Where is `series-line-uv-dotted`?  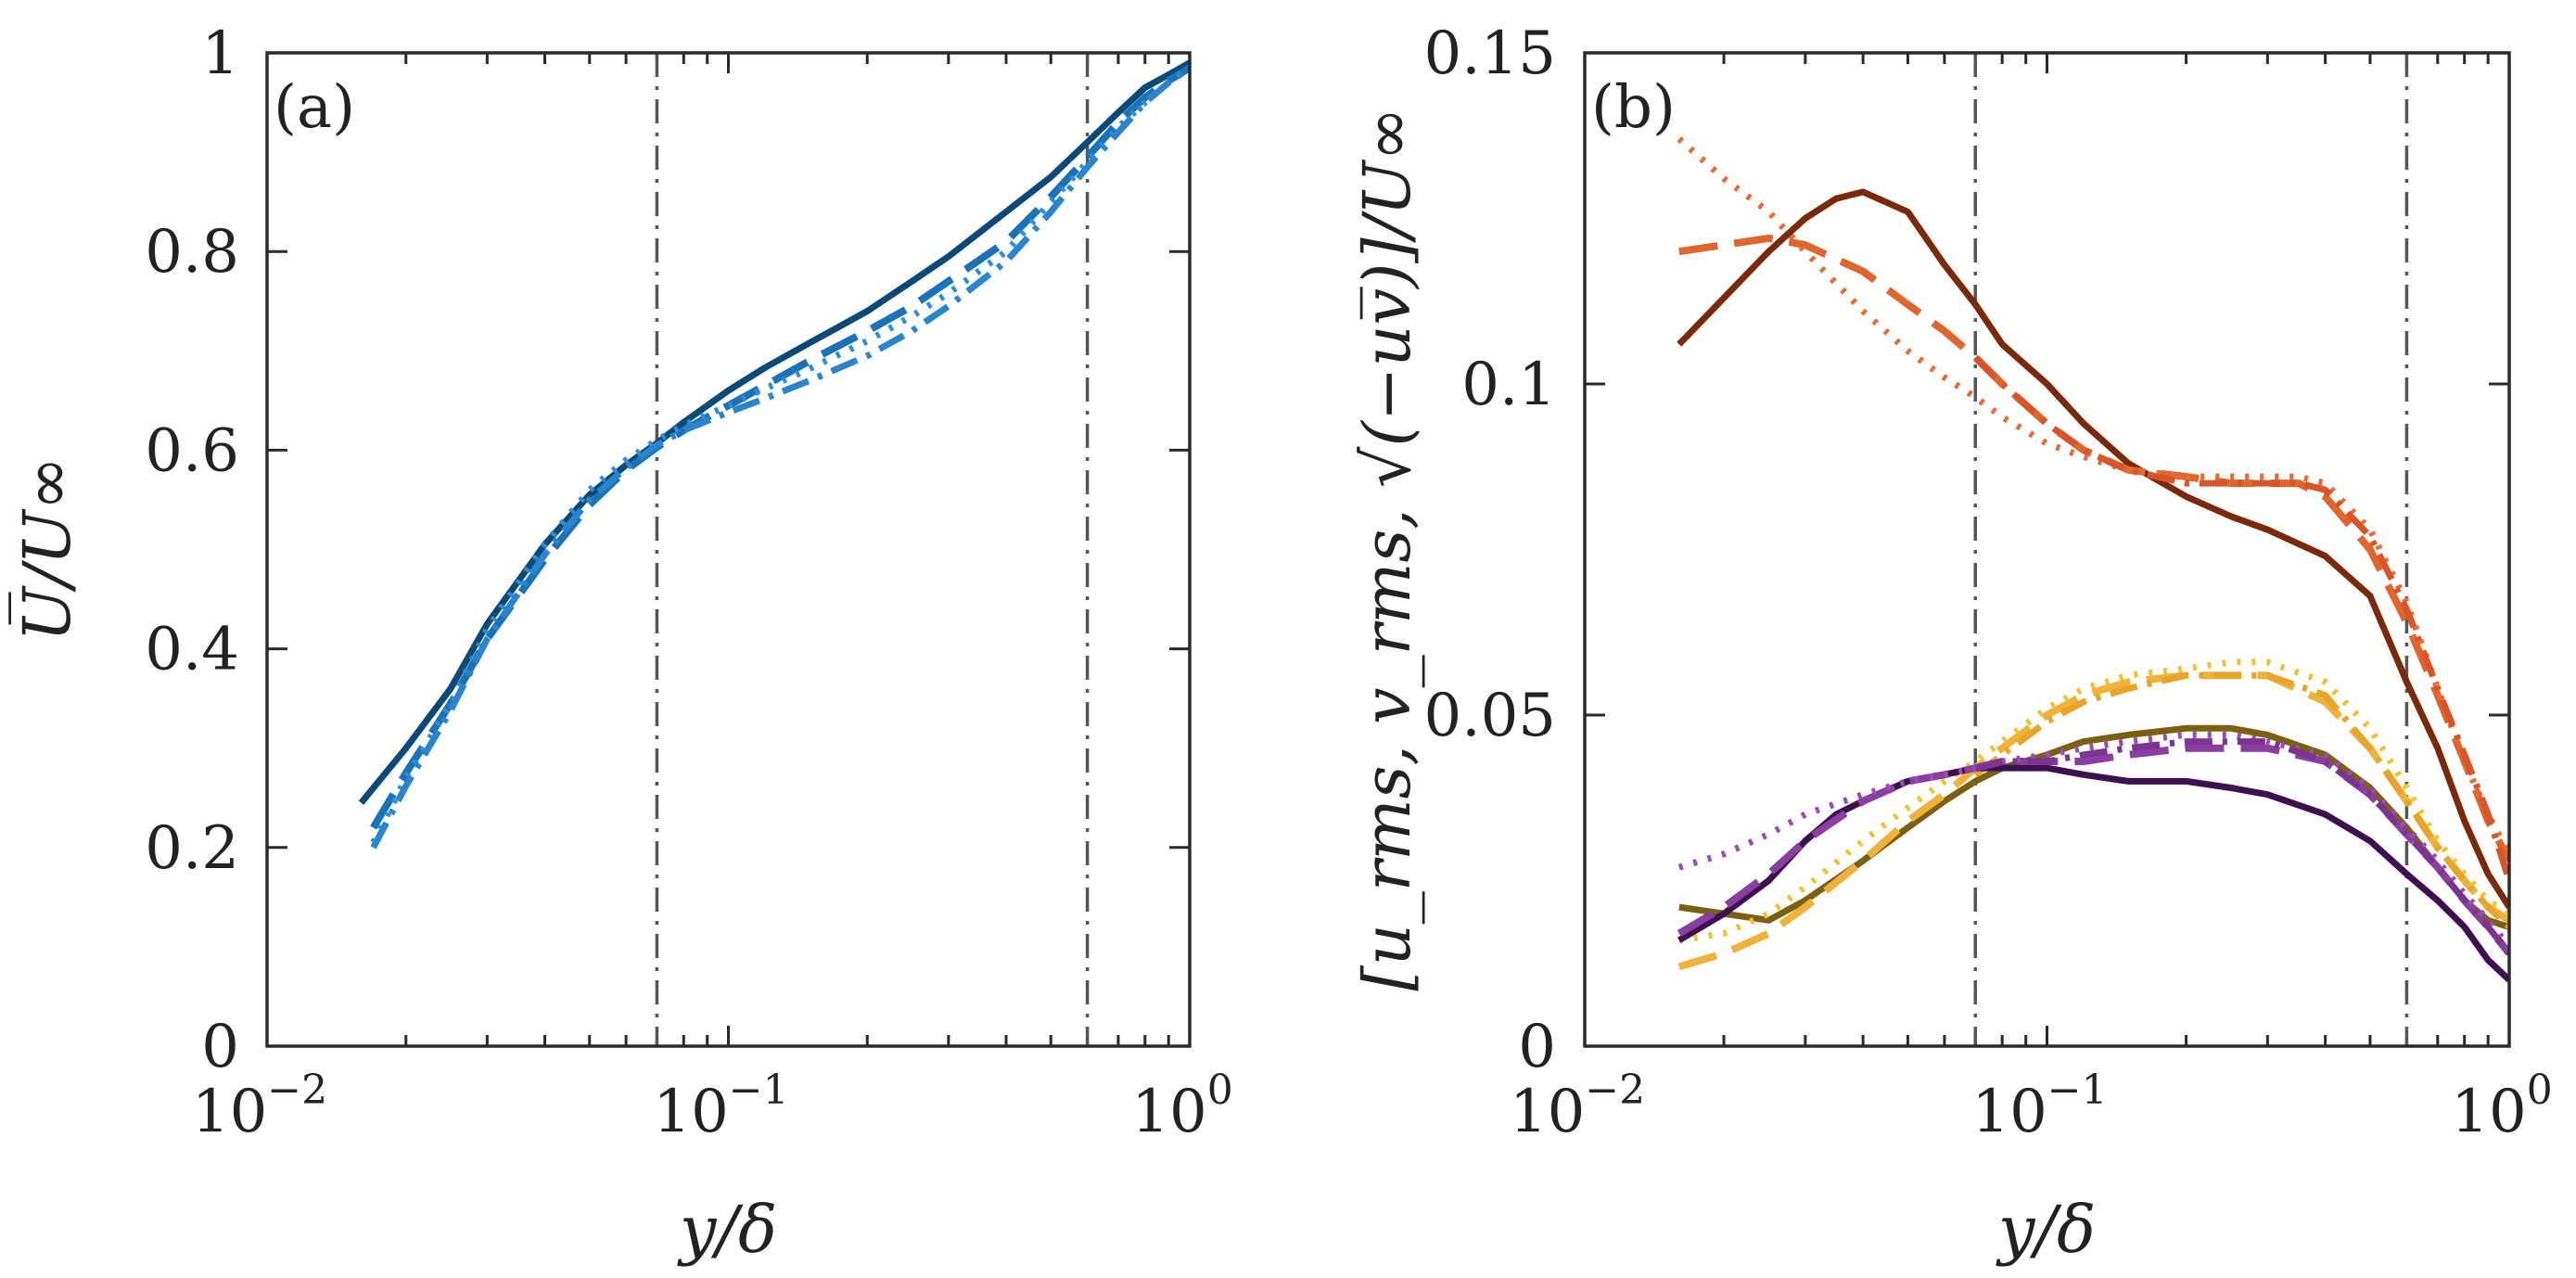
series-line-uv-dotted is located at coordinates (2093, 840).